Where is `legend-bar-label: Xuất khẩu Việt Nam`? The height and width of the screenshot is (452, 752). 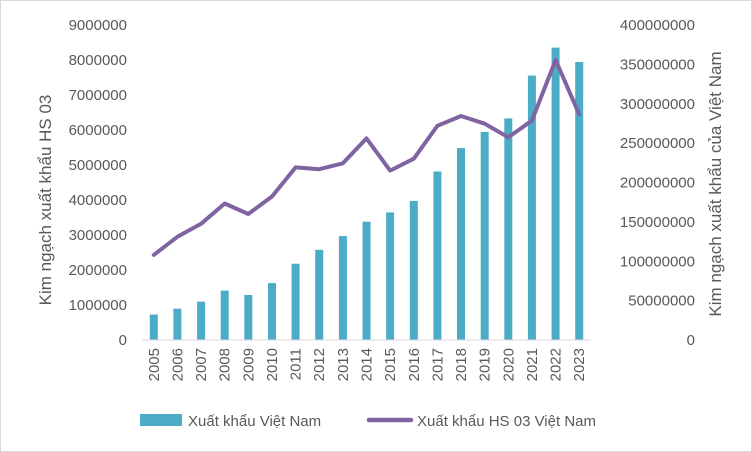
legend-bar-label: Xuất khẩu Việt Nam is located at coordinates (254, 421).